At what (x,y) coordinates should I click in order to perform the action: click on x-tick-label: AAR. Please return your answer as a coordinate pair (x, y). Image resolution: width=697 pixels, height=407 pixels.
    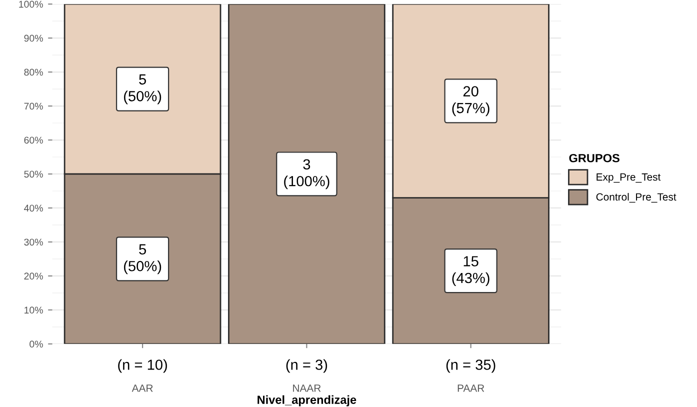
    Looking at the image, I should click on (142, 388).